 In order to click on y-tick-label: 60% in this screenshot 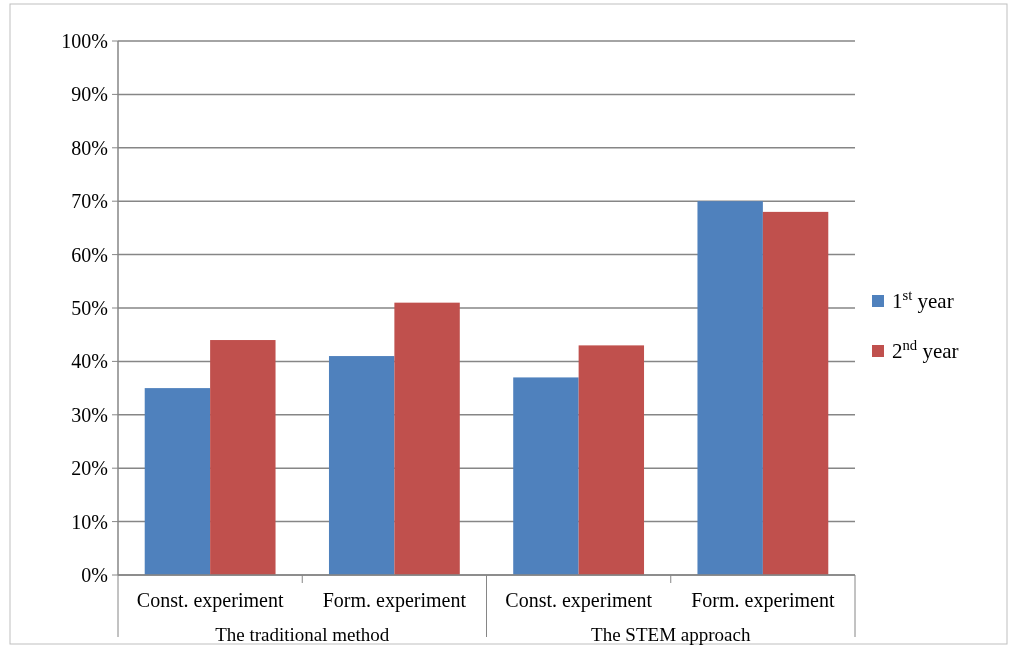, I will do `click(89, 254)`.